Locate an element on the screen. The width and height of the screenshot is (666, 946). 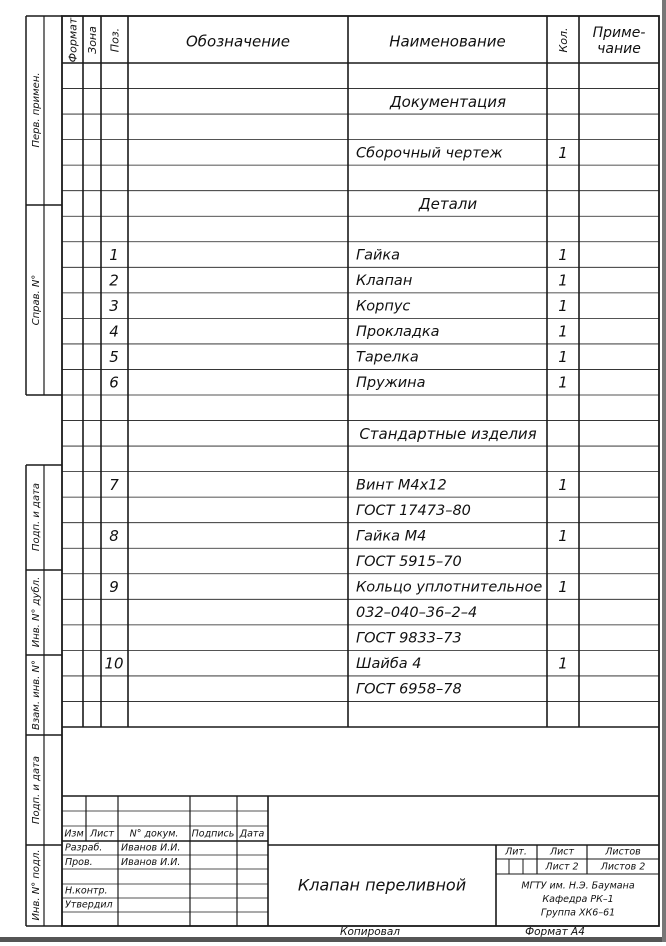
item-name: ГОСТ 6958–78 is located at coordinates (409, 690).